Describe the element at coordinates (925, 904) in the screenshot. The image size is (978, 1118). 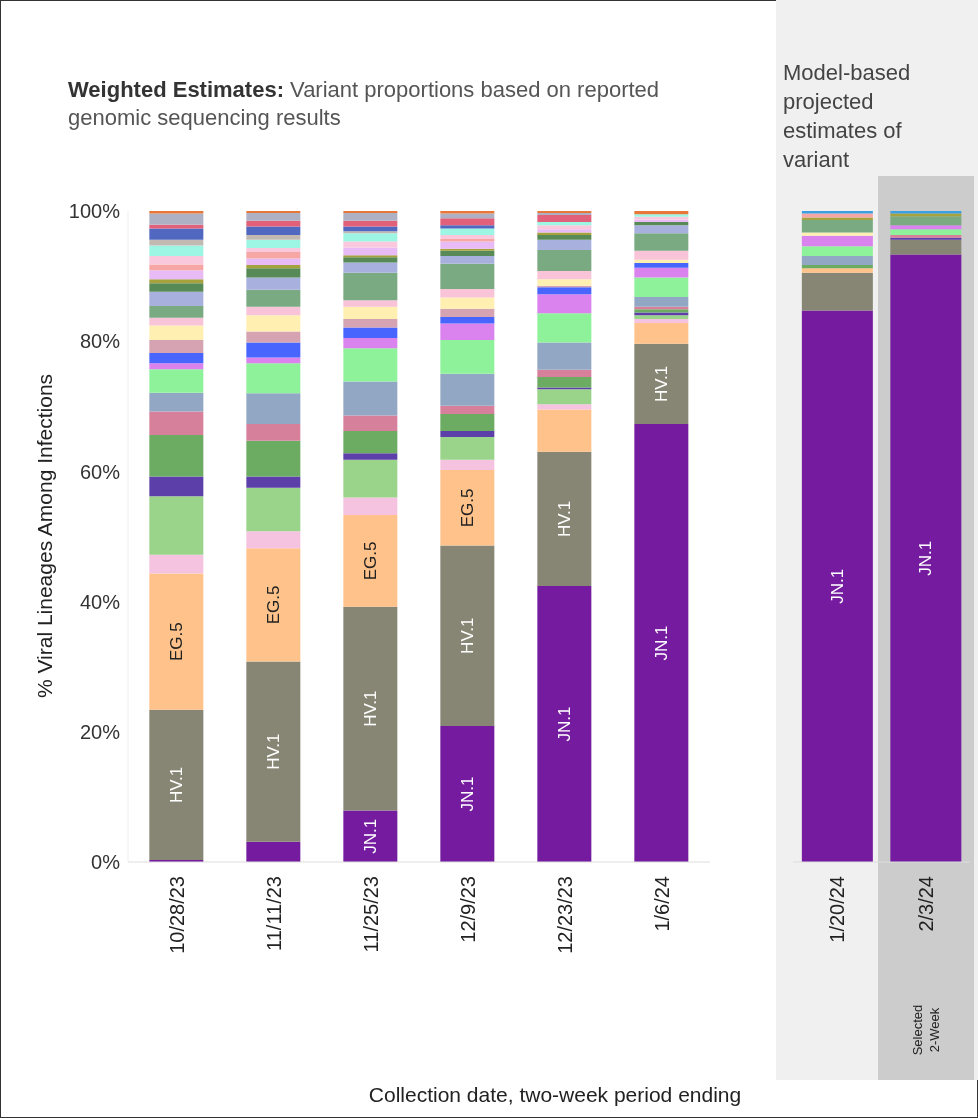
I see `x-tick-label: 2/3/24` at that location.